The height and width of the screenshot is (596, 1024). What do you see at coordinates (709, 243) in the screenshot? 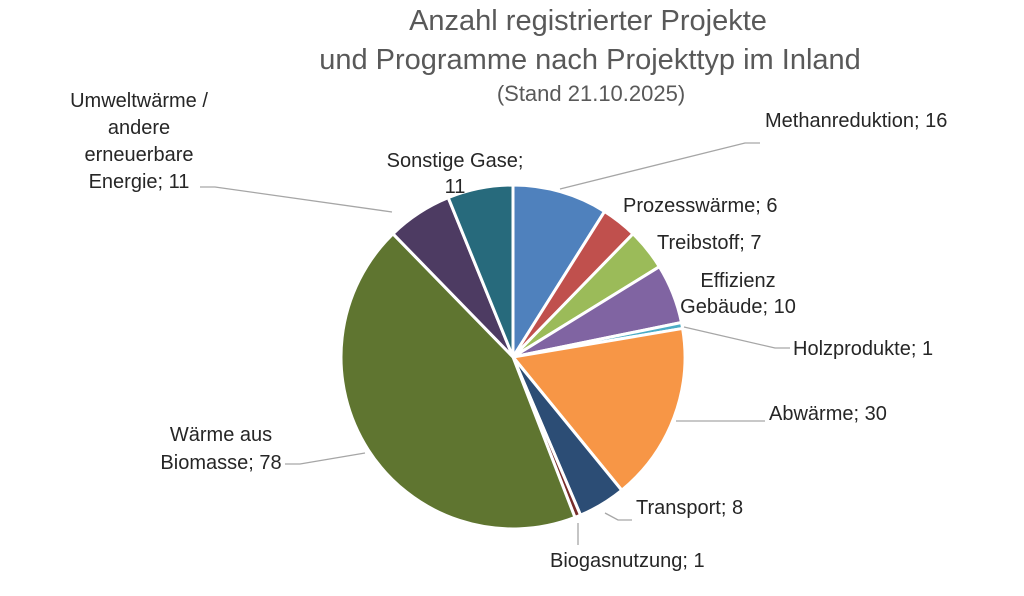
I see `data-label-treibstoff: Treibstoff; 7` at bounding box center [709, 243].